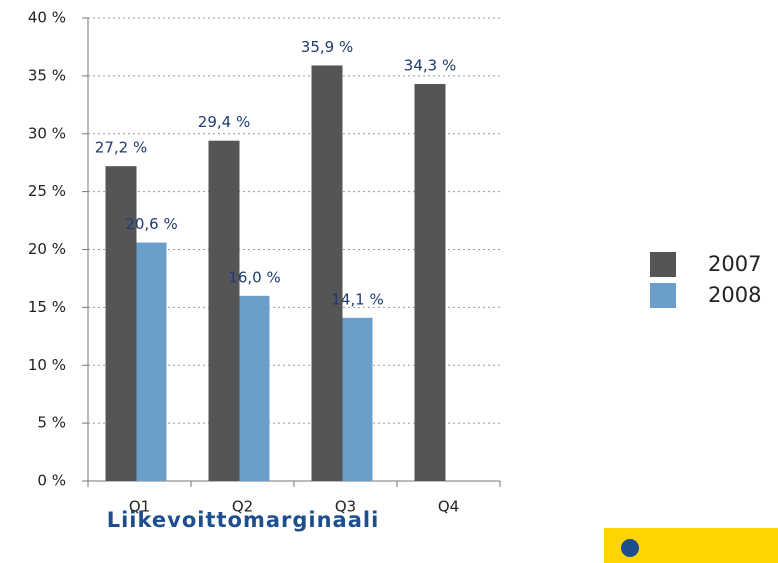 The width and height of the screenshot is (778, 563). What do you see at coordinates (51, 481) in the screenshot?
I see `y-tick-label: 0 %` at bounding box center [51, 481].